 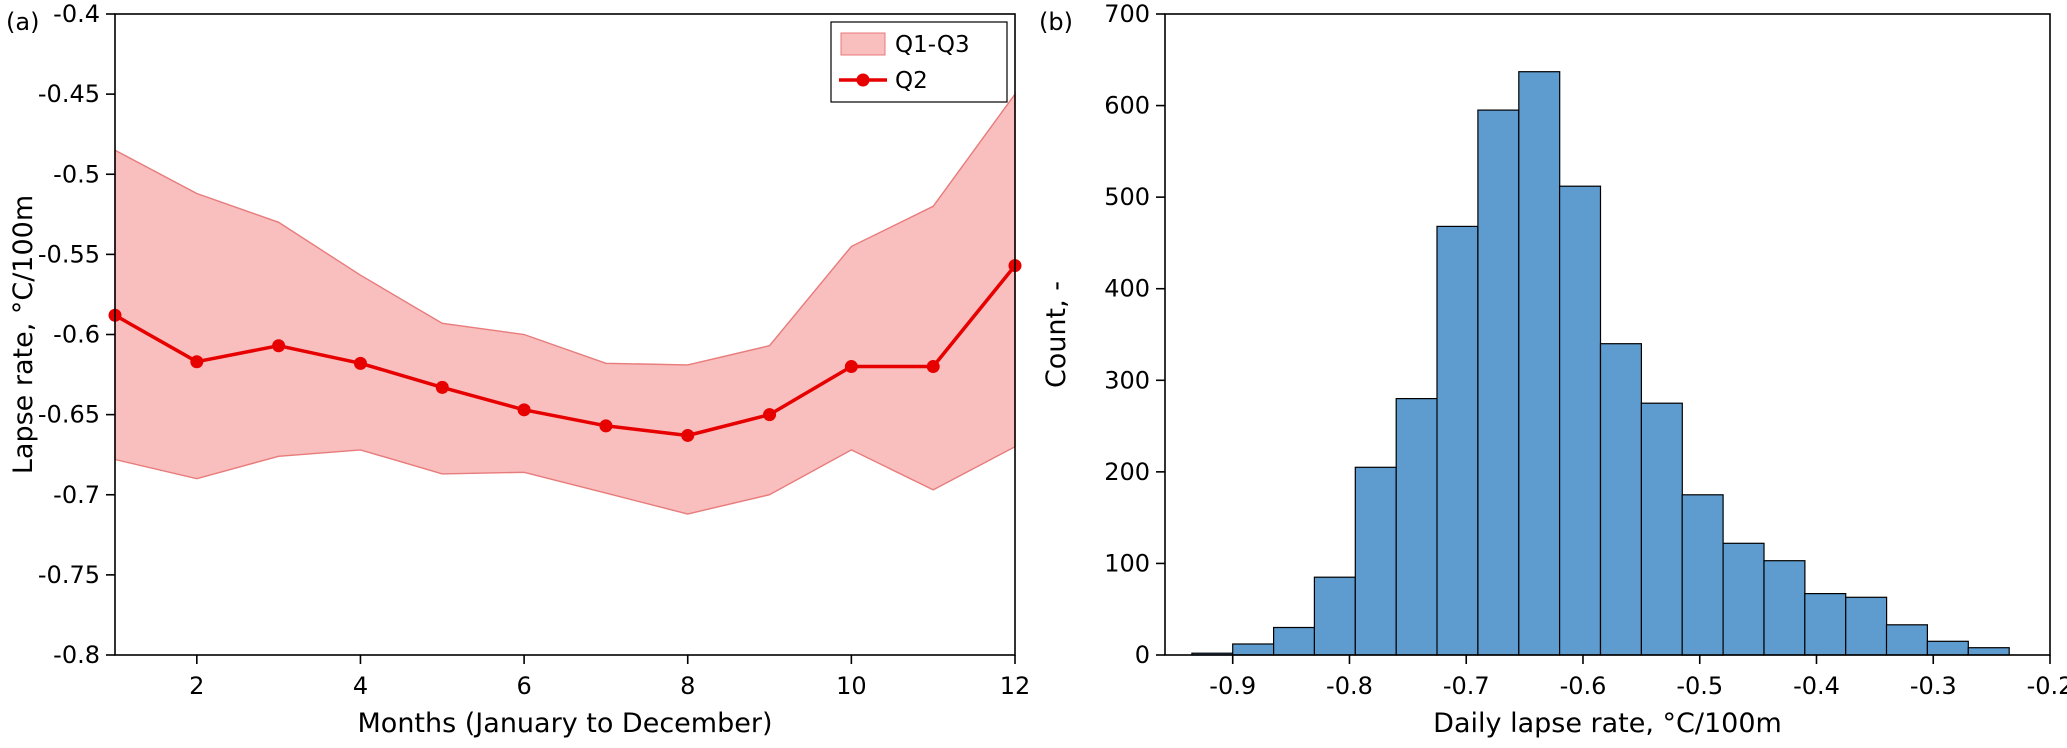 I want to click on panel-label-b: (b), so click(x=1056, y=22).